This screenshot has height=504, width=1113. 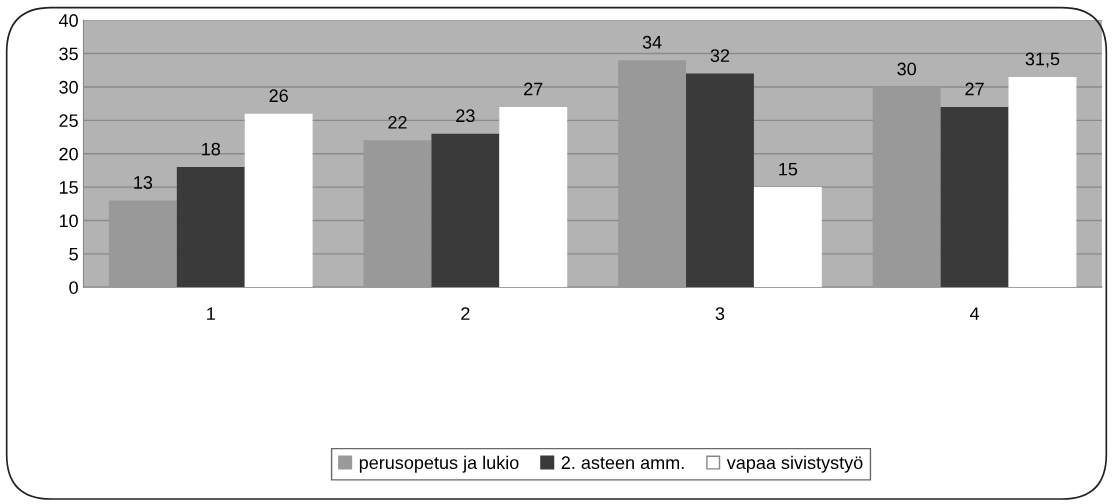 What do you see at coordinates (794, 464) in the screenshot?
I see `legend-label: vapaa sivistystyö` at bounding box center [794, 464].